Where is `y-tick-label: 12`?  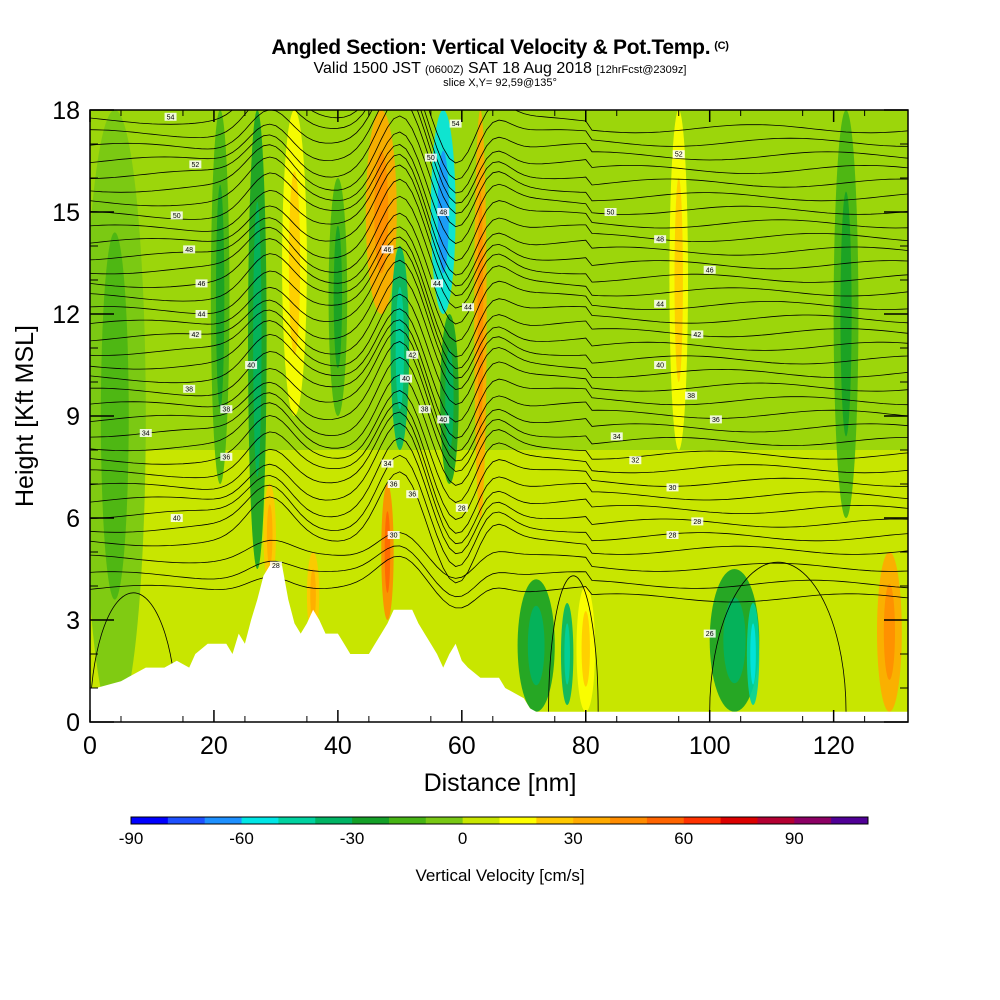 y-tick-label: 12 is located at coordinates (66, 315).